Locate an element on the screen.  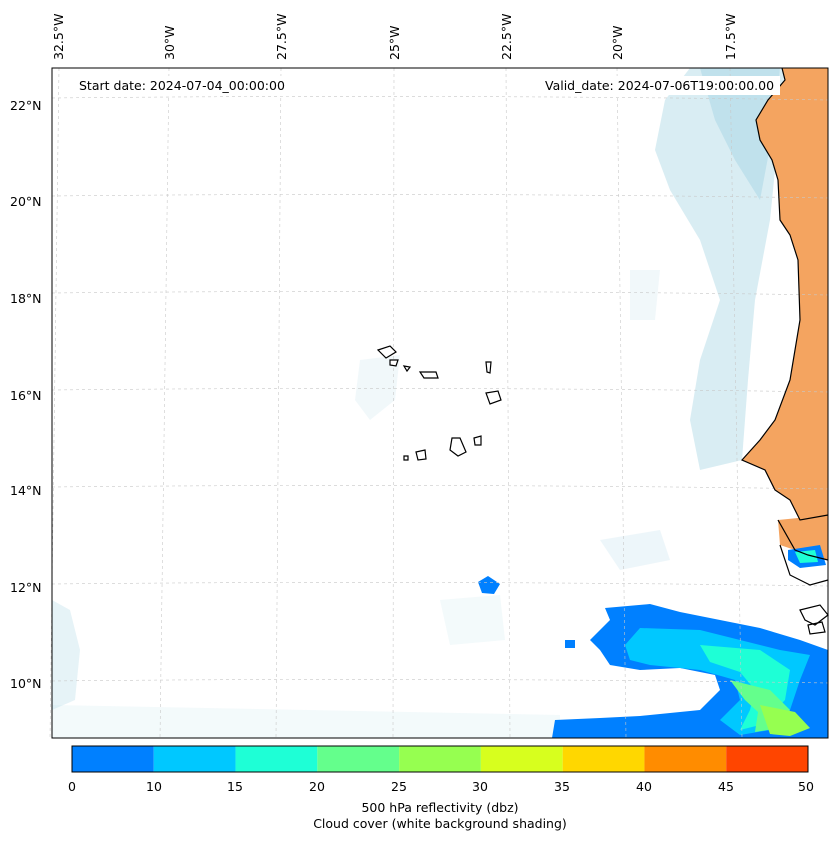
lon-label: 25°W is located at coordinates (394, 42).